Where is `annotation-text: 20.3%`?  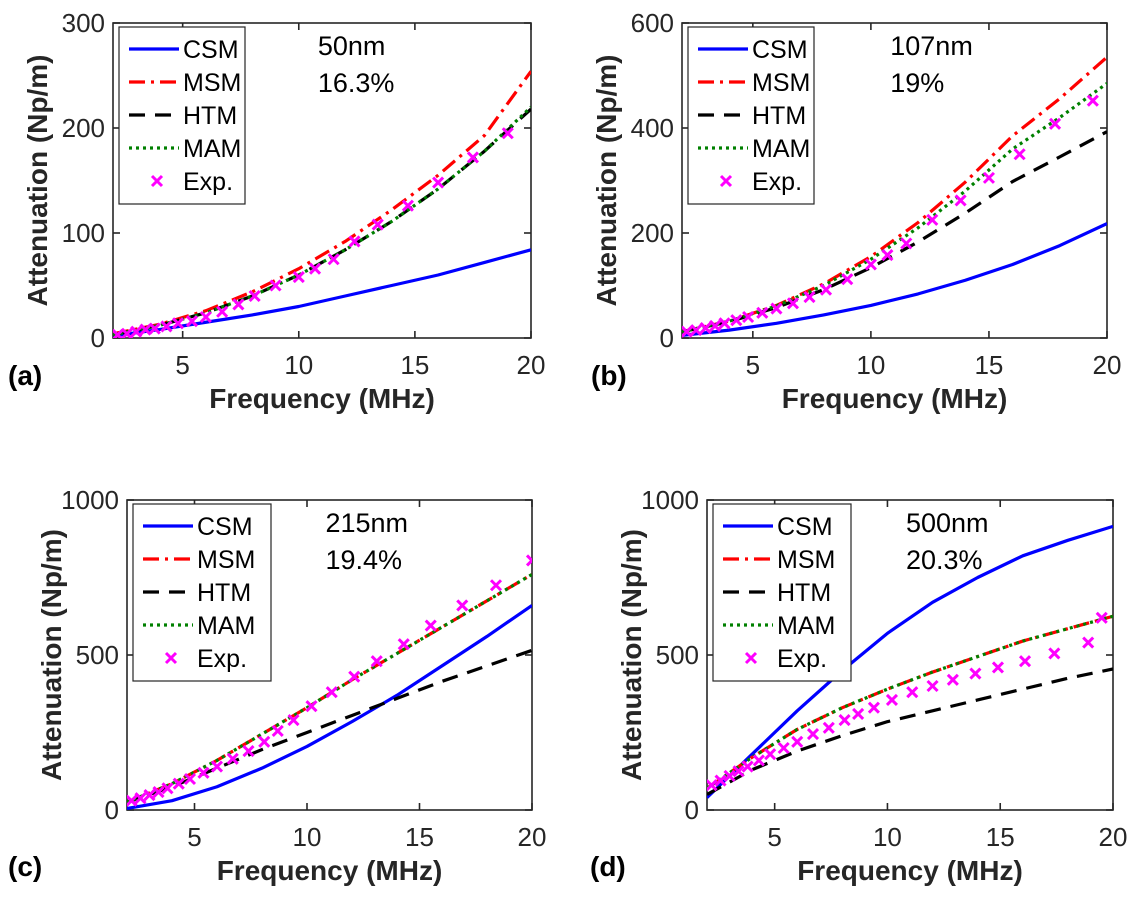
annotation-text: 20.3% is located at coordinates (944, 560).